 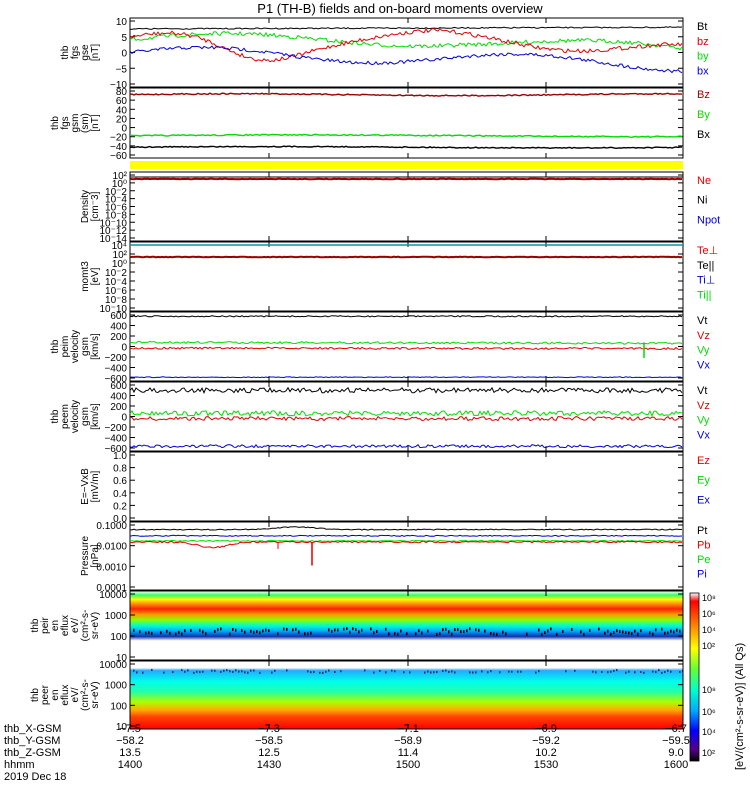 I want to click on x-tick-ygsm: −58.2, so click(x=130, y=741).